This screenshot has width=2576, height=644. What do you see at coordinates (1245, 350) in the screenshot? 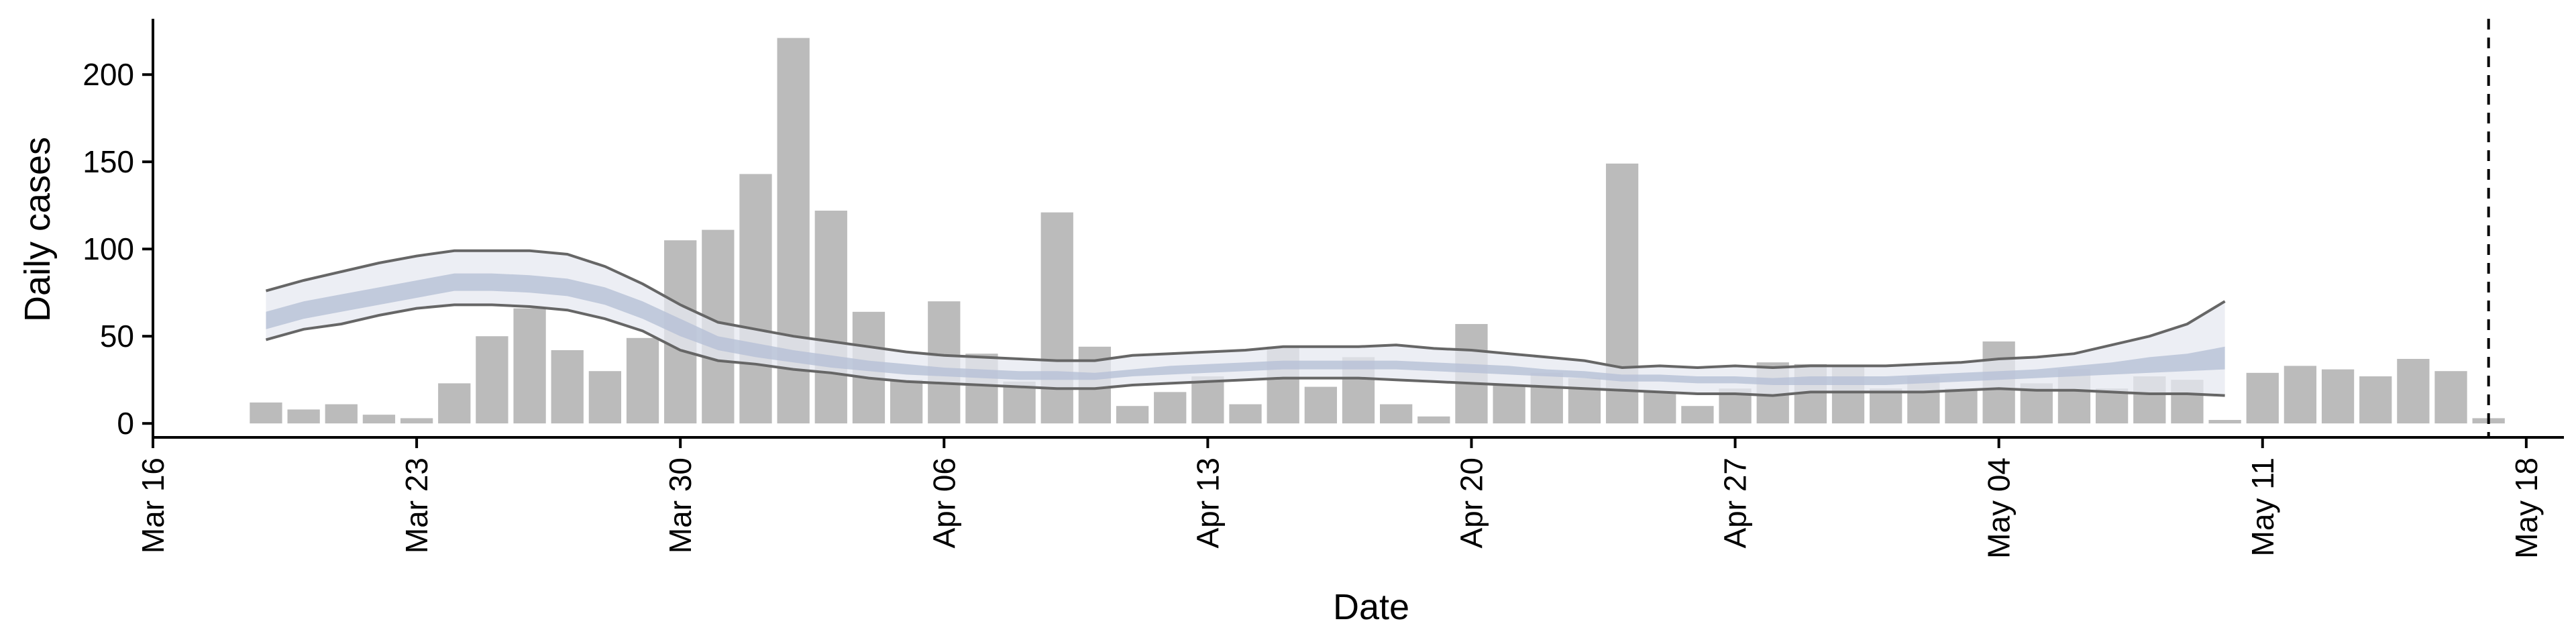
I see `band-lower-line` at bounding box center [1245, 350].